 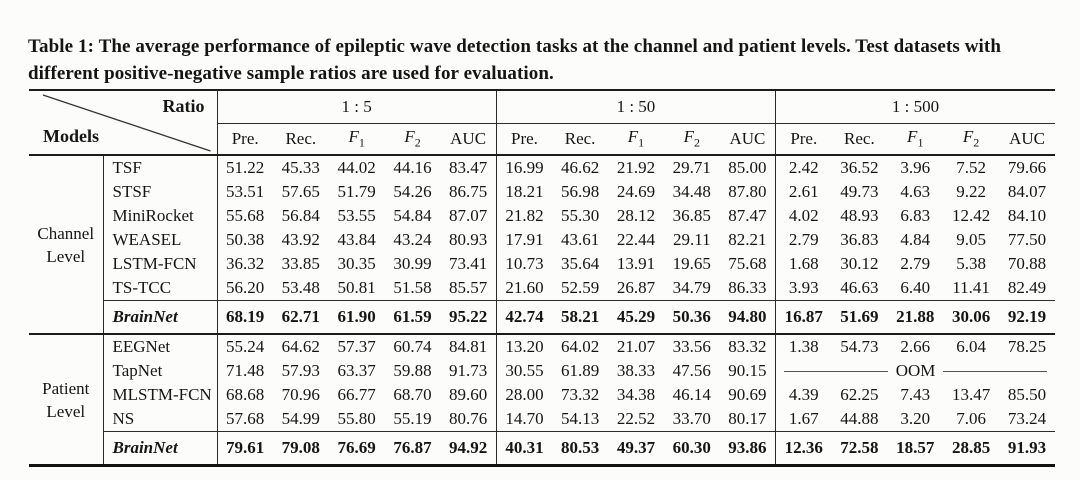 I want to click on metric-value: 79.61, so click(x=244, y=448).